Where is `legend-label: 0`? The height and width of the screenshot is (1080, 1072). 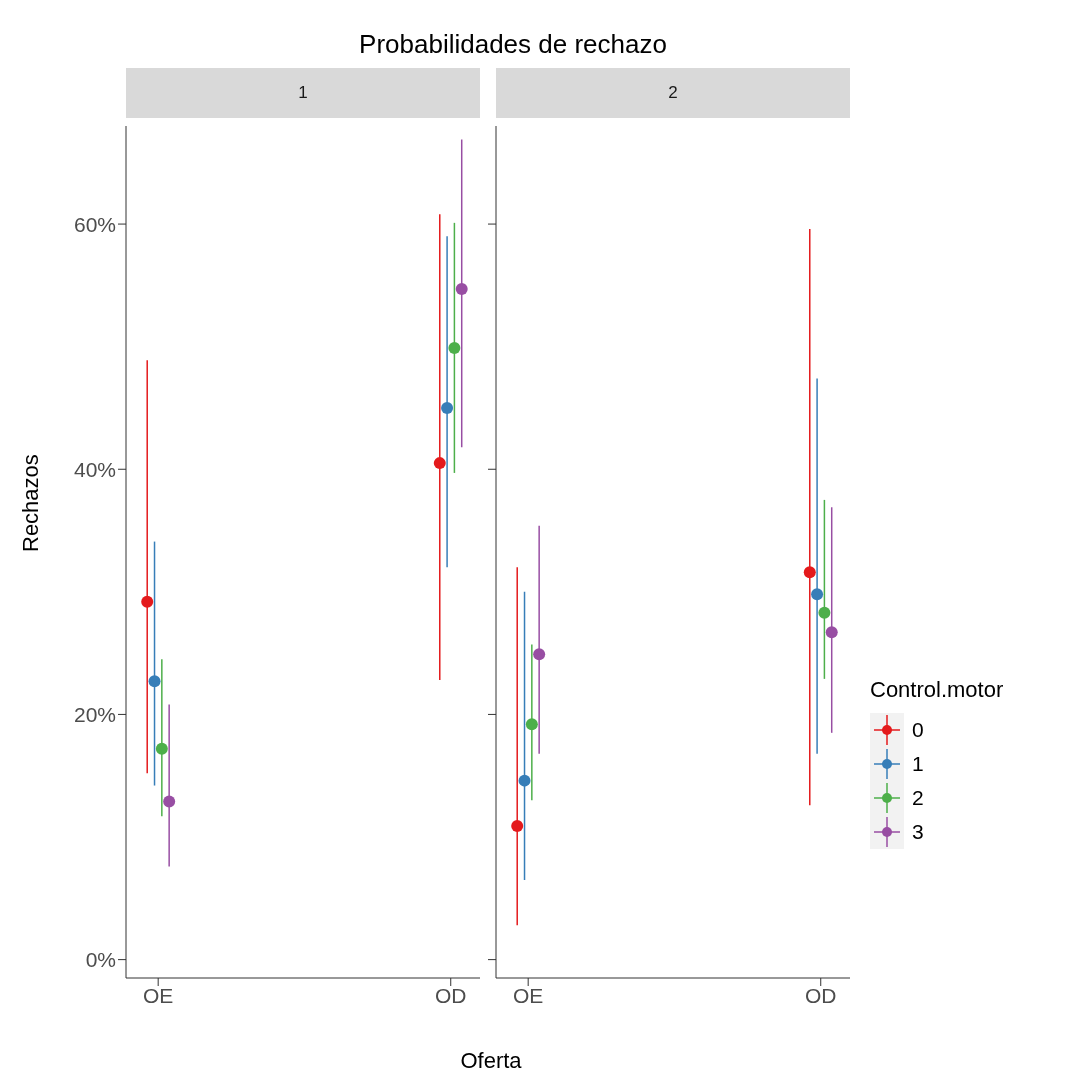
legend-label: 0 is located at coordinates (918, 730).